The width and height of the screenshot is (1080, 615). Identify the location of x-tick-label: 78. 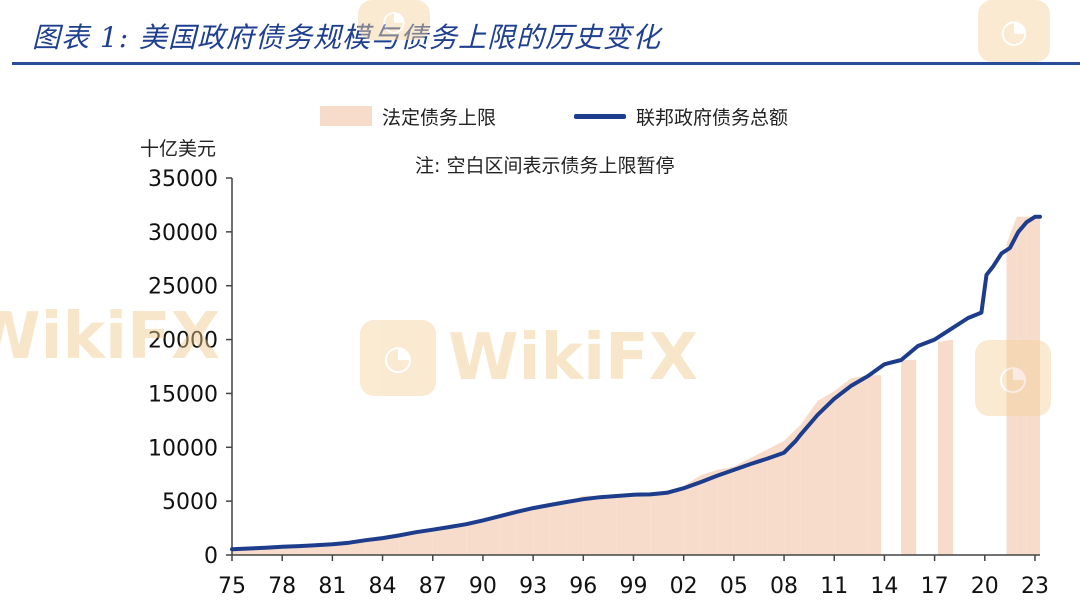
(282, 586).